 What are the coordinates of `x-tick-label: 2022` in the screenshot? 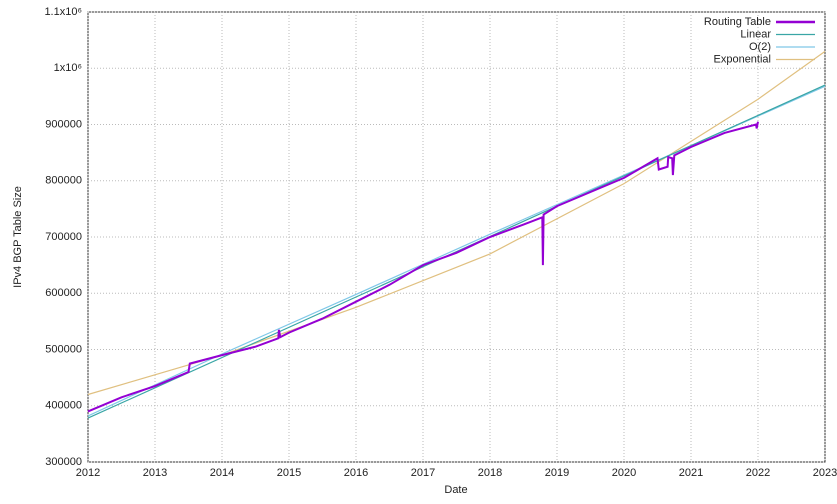 It's located at (758, 473).